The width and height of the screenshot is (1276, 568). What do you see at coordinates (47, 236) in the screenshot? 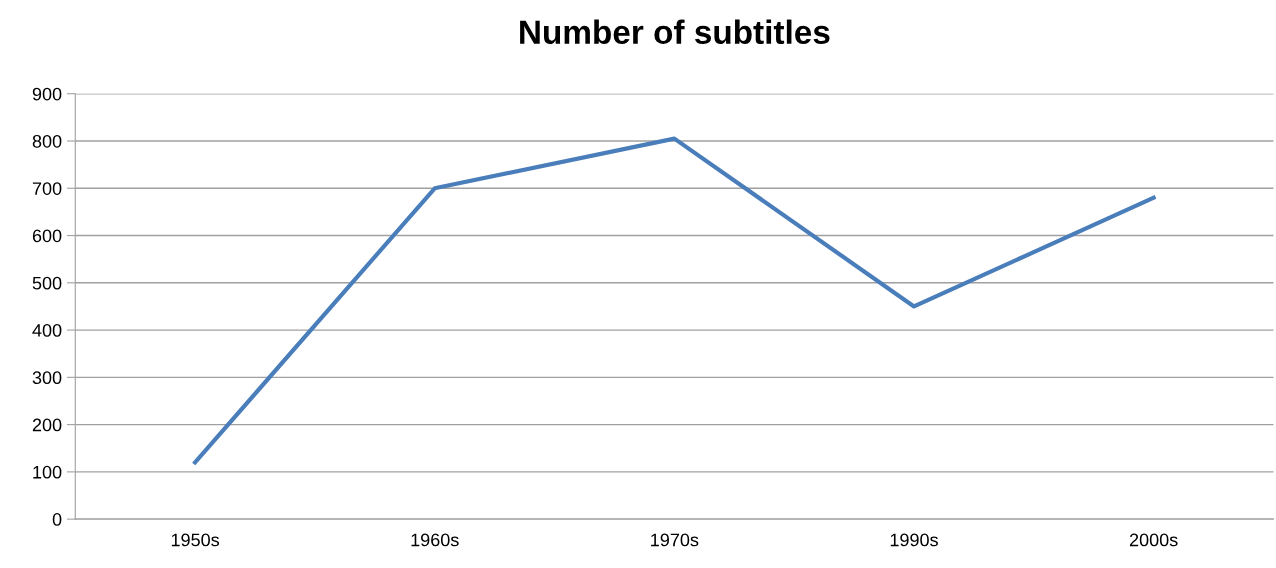
I see `y-tick-label: 600` at bounding box center [47, 236].